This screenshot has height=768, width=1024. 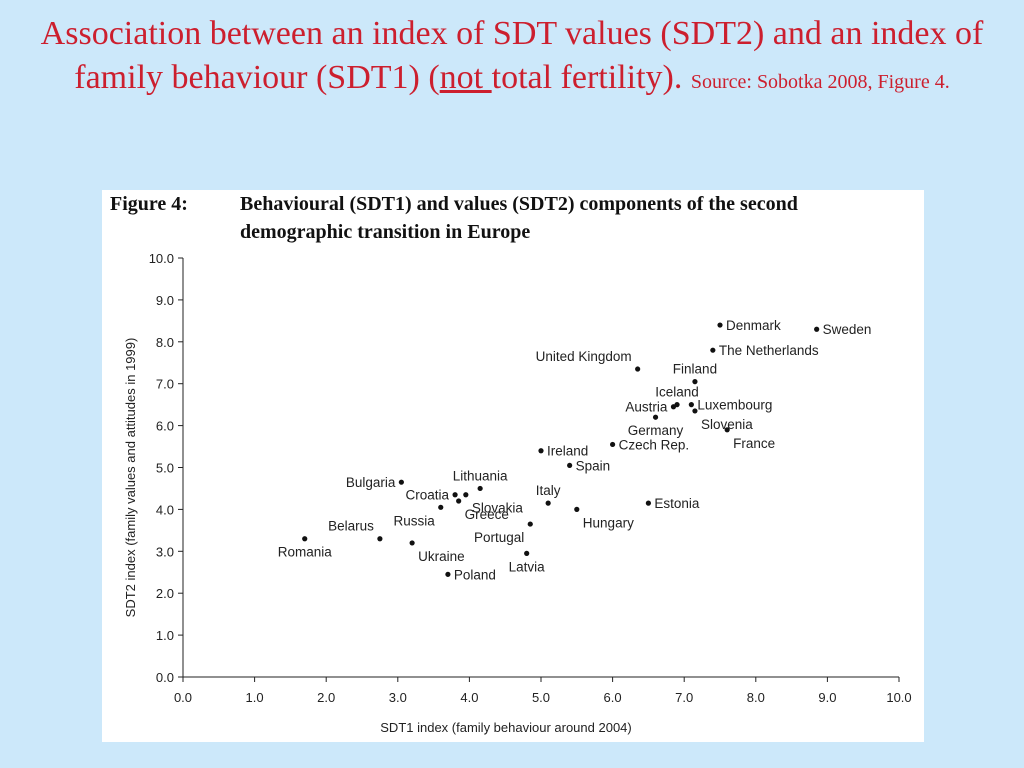 What do you see at coordinates (613, 697) in the screenshot?
I see `x-tick-label: 6.0` at bounding box center [613, 697].